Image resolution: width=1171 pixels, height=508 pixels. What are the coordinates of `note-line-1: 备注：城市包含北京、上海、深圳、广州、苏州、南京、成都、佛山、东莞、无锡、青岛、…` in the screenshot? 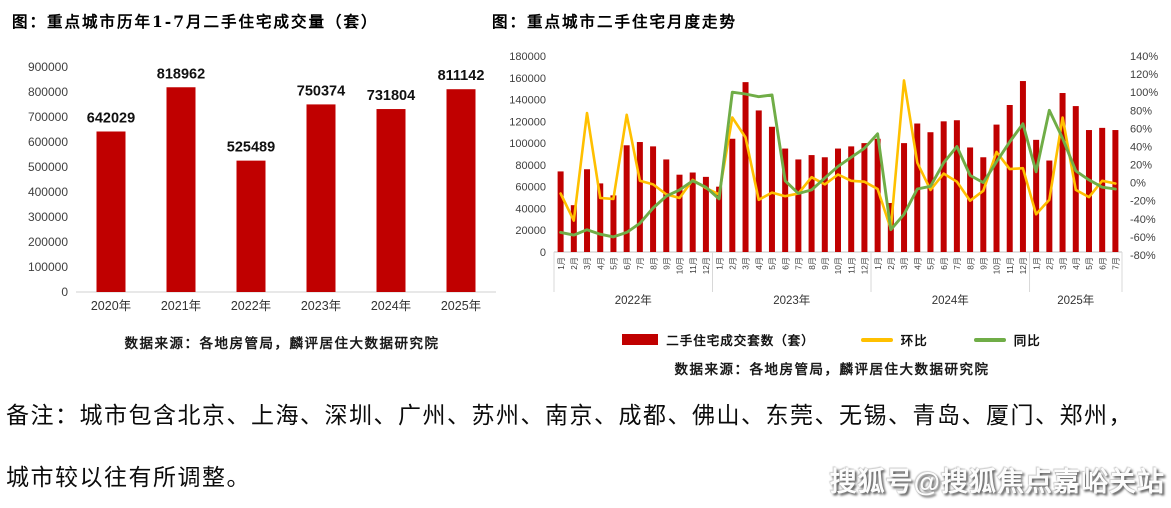 It's located at (569, 416).